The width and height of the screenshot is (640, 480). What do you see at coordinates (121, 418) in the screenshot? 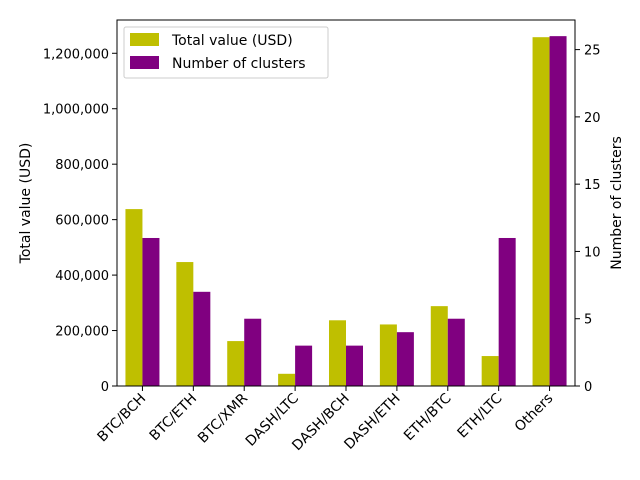
I see `x-tick-label-btc-bch: BTC/BCH` at bounding box center [121, 418].